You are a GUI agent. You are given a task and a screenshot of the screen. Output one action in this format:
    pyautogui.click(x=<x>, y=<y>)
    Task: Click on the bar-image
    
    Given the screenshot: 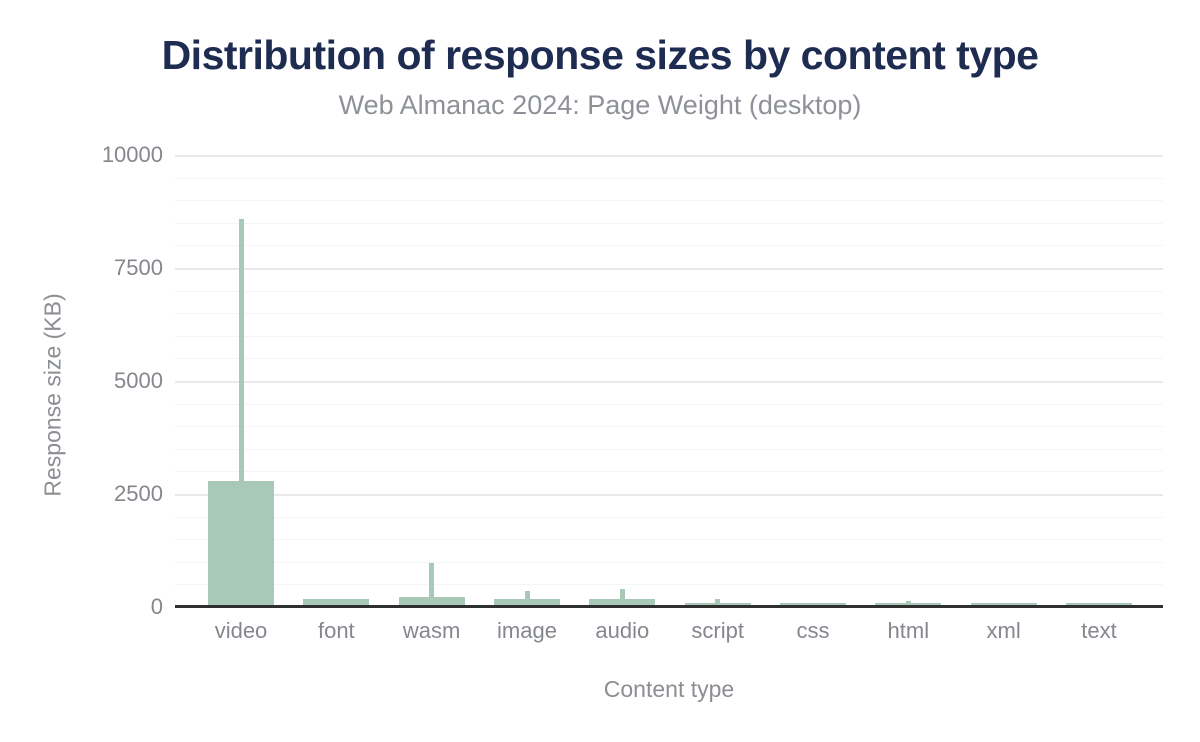 What is the action you would take?
    pyautogui.click(x=527, y=602)
    